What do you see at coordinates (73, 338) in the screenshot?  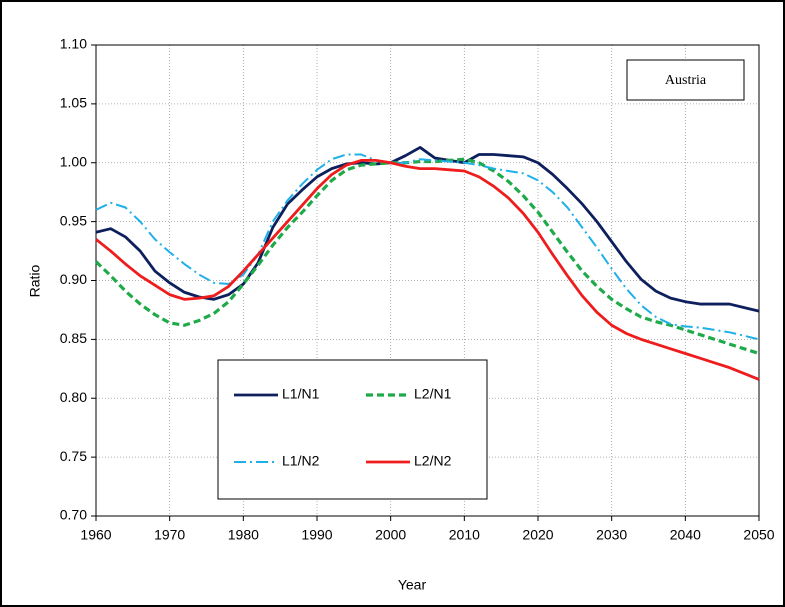 I see `y-tick-label: 0.85` at bounding box center [73, 338].